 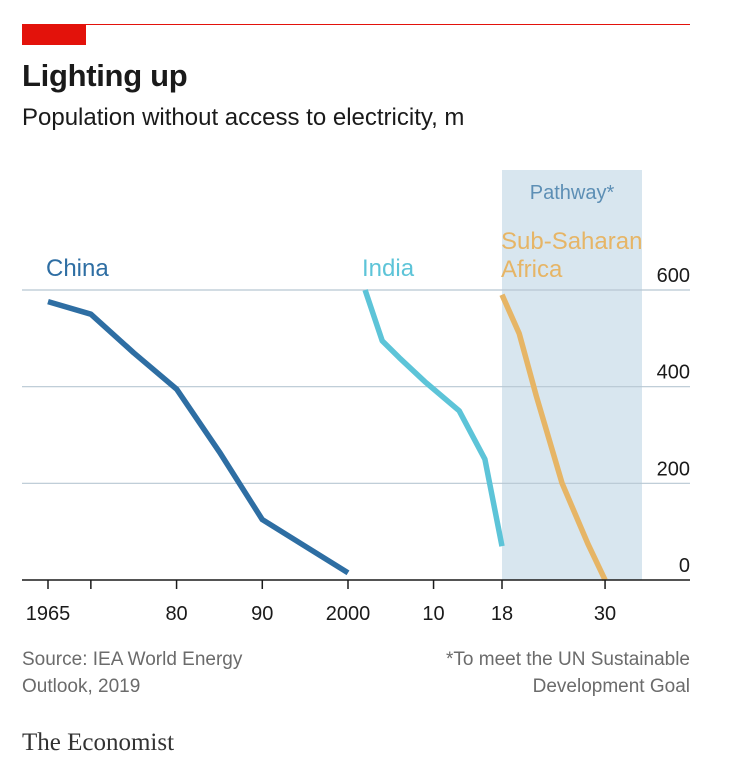 I want to click on x-tick-label: 10, so click(x=433, y=614).